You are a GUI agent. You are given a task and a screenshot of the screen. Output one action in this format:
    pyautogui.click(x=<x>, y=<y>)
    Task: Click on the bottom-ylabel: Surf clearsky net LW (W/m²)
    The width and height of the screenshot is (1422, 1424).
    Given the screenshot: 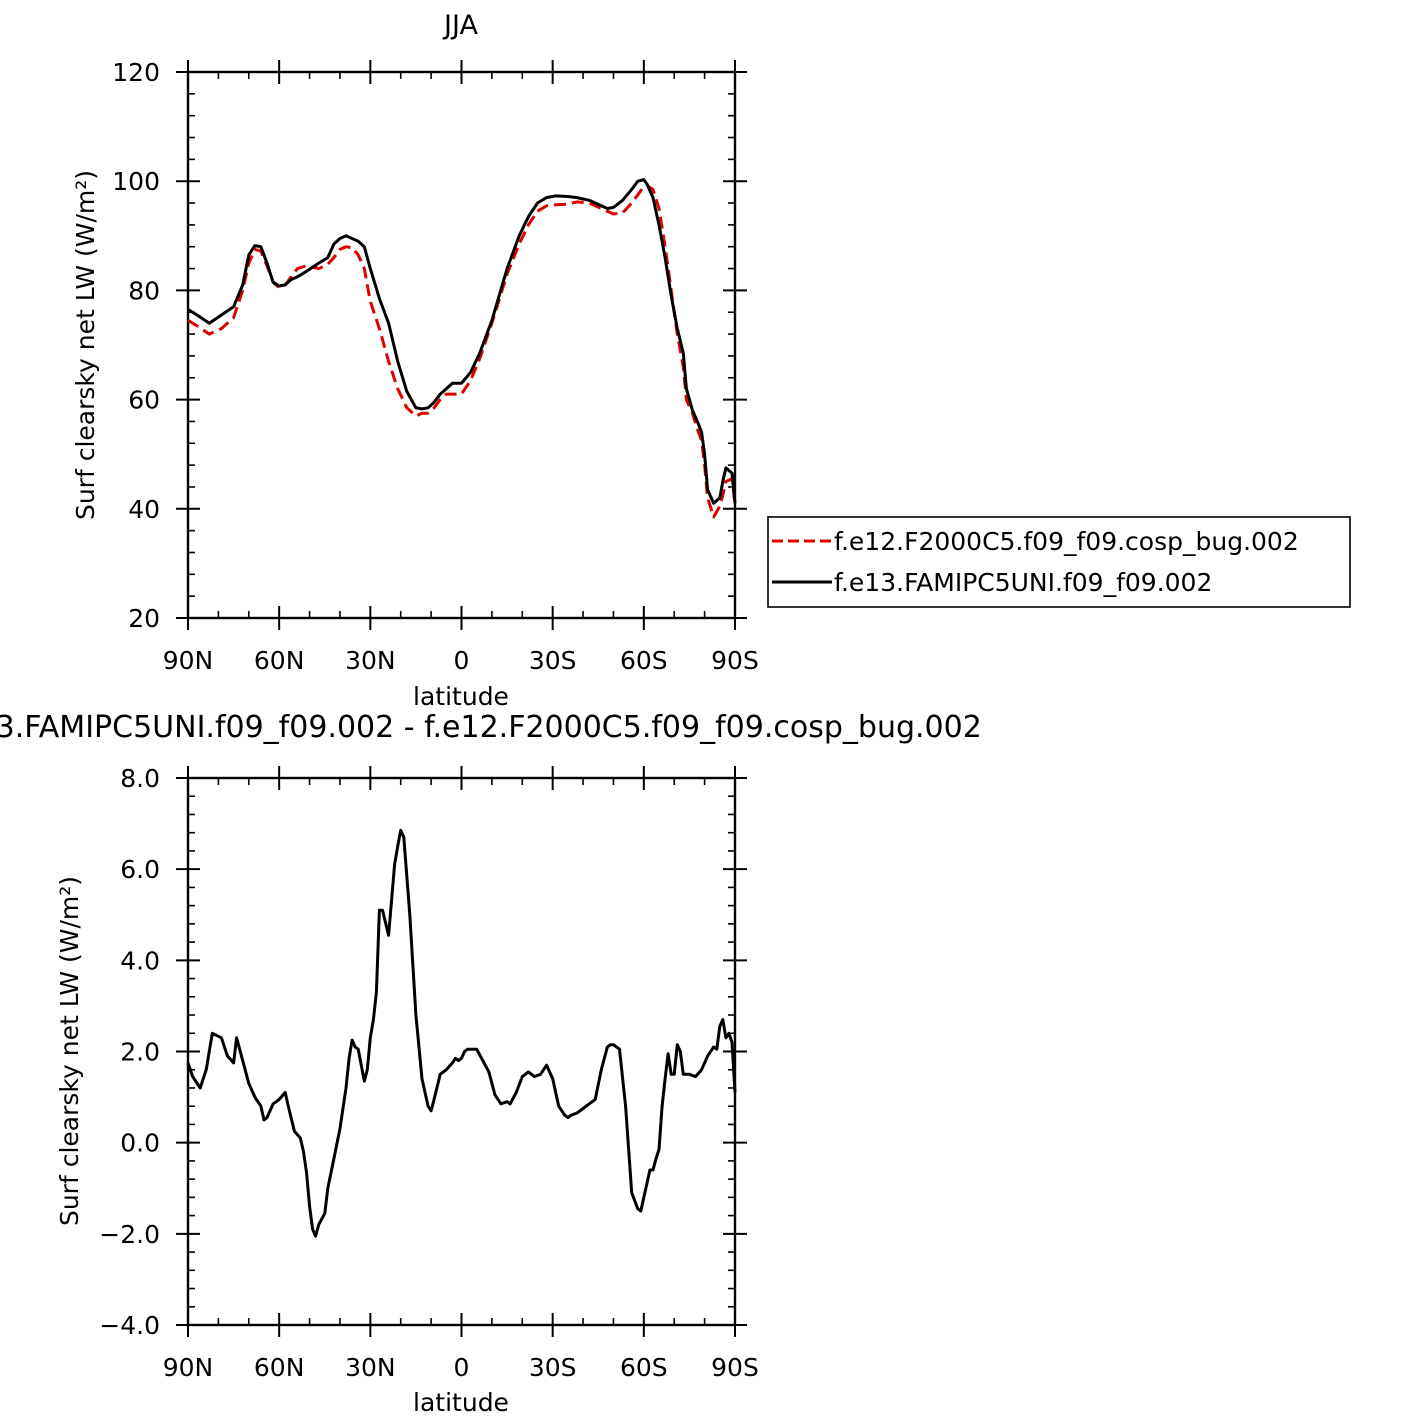 What is the action you would take?
    pyautogui.click(x=69, y=1051)
    